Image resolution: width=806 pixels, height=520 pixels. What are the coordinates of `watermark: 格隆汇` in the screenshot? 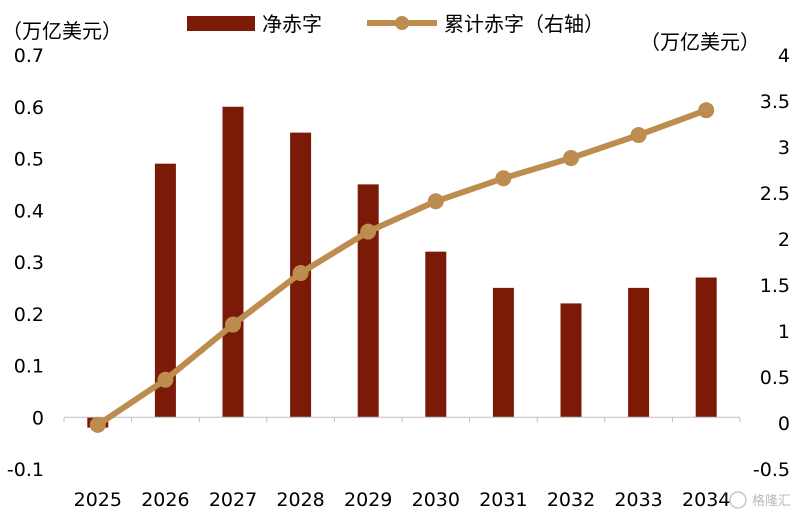 It's located at (760, 500).